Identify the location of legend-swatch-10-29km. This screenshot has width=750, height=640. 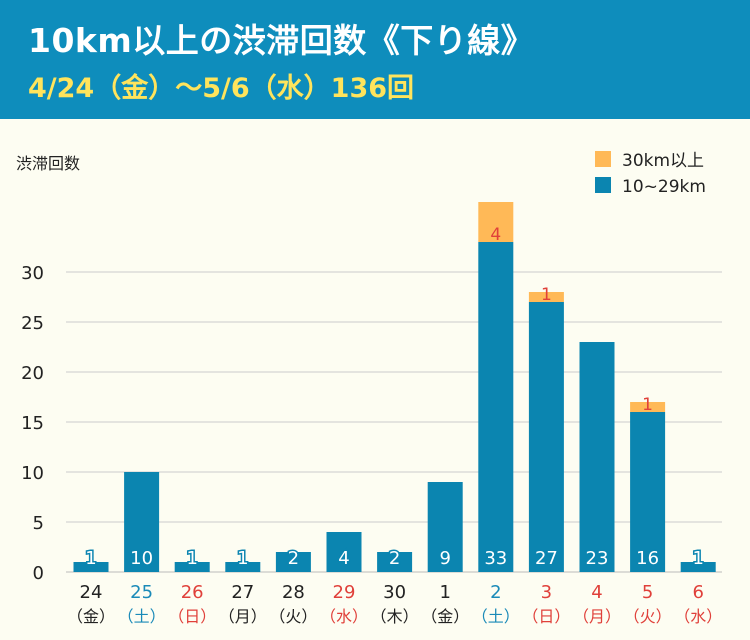
(603, 185).